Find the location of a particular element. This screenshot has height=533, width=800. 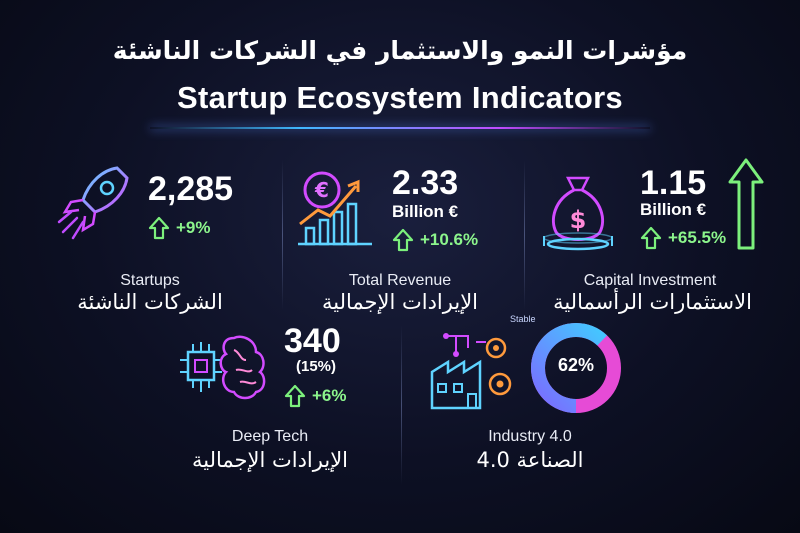

revenue-label-en: Total Revenue is located at coordinates (400, 280).